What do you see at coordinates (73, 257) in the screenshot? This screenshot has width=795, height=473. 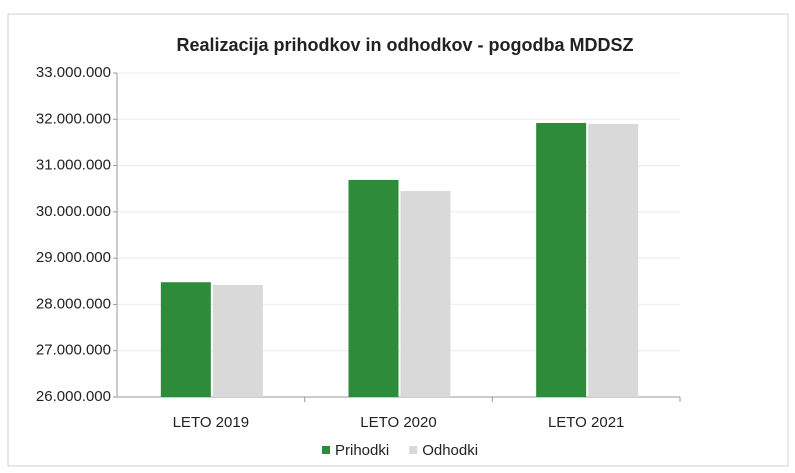 I see `y-tick-label: 29.000.000` at bounding box center [73, 257].